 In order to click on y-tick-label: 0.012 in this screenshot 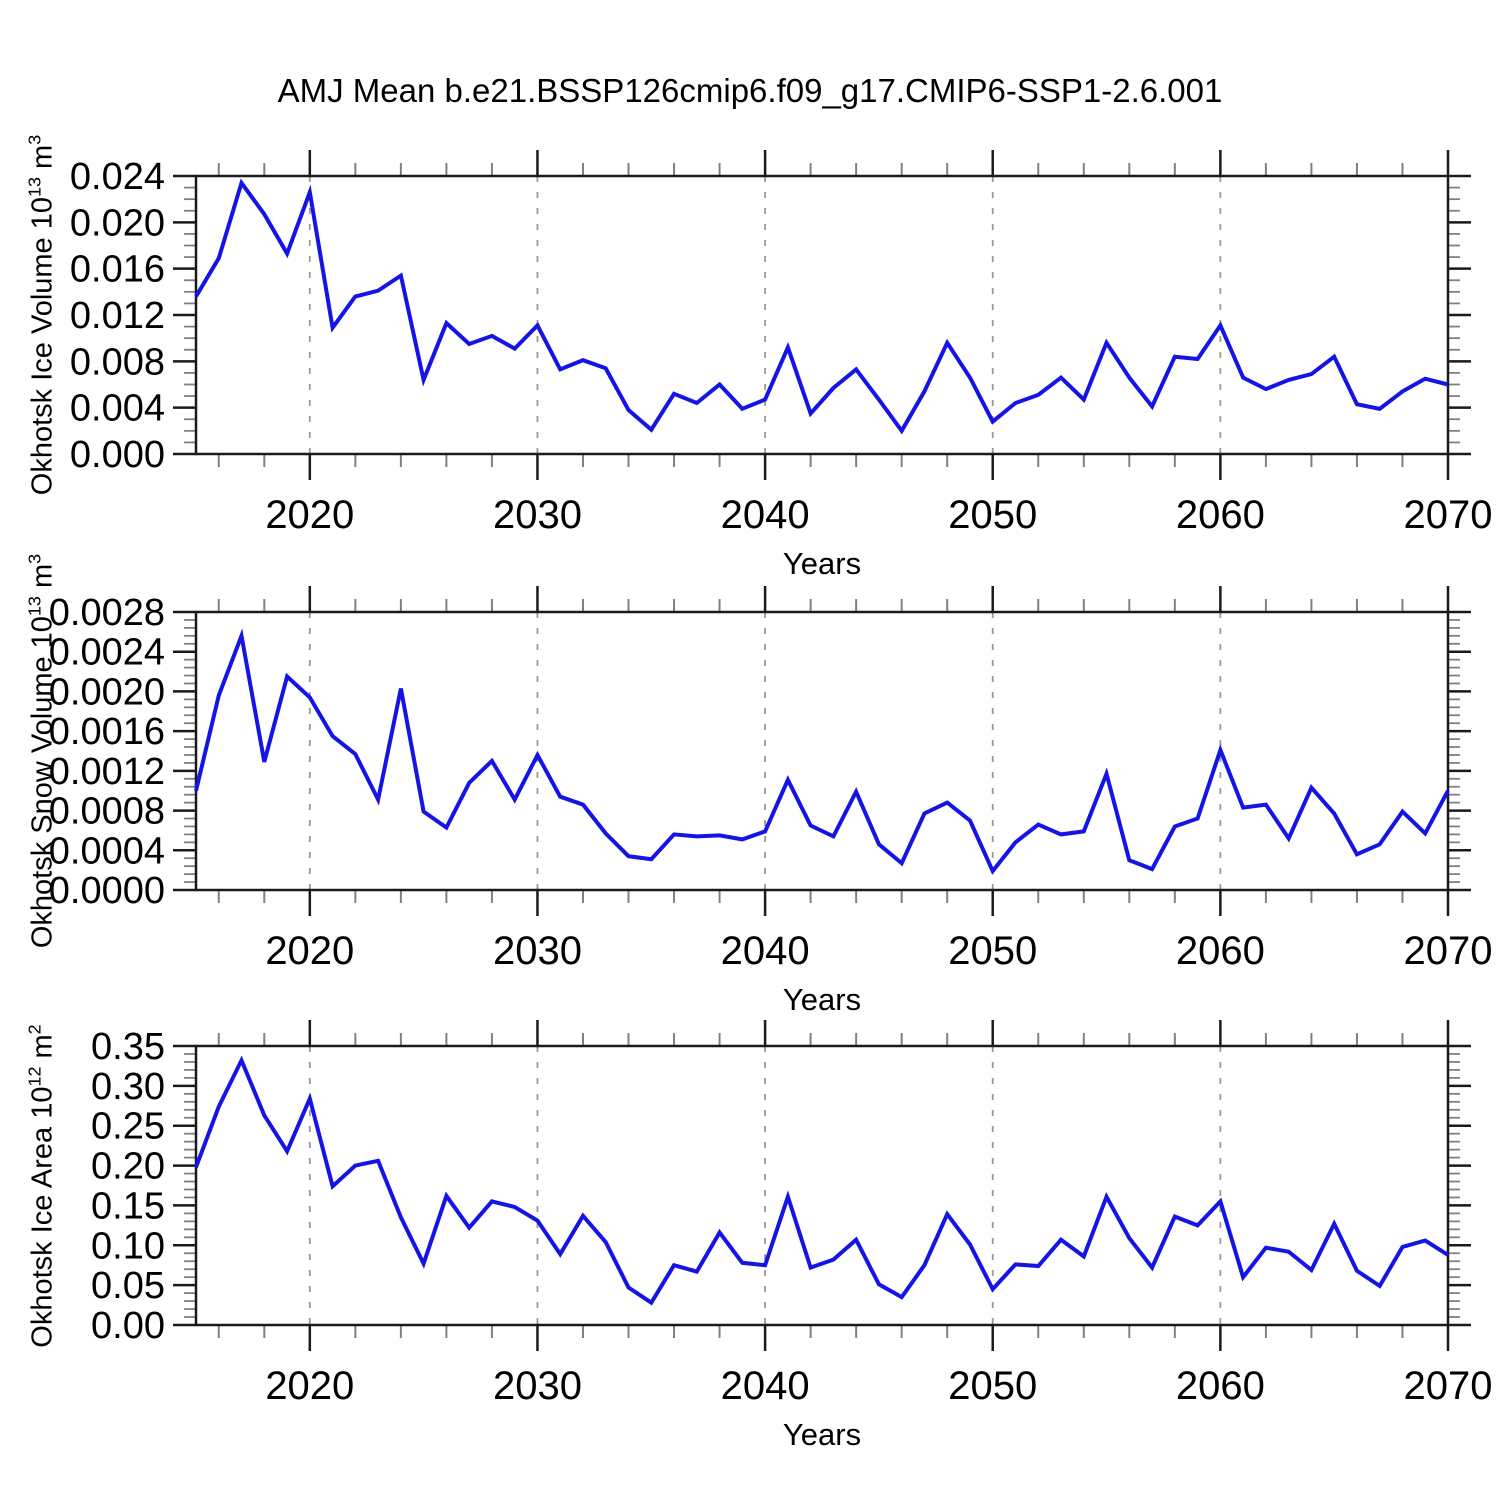, I will do `click(117, 316)`.